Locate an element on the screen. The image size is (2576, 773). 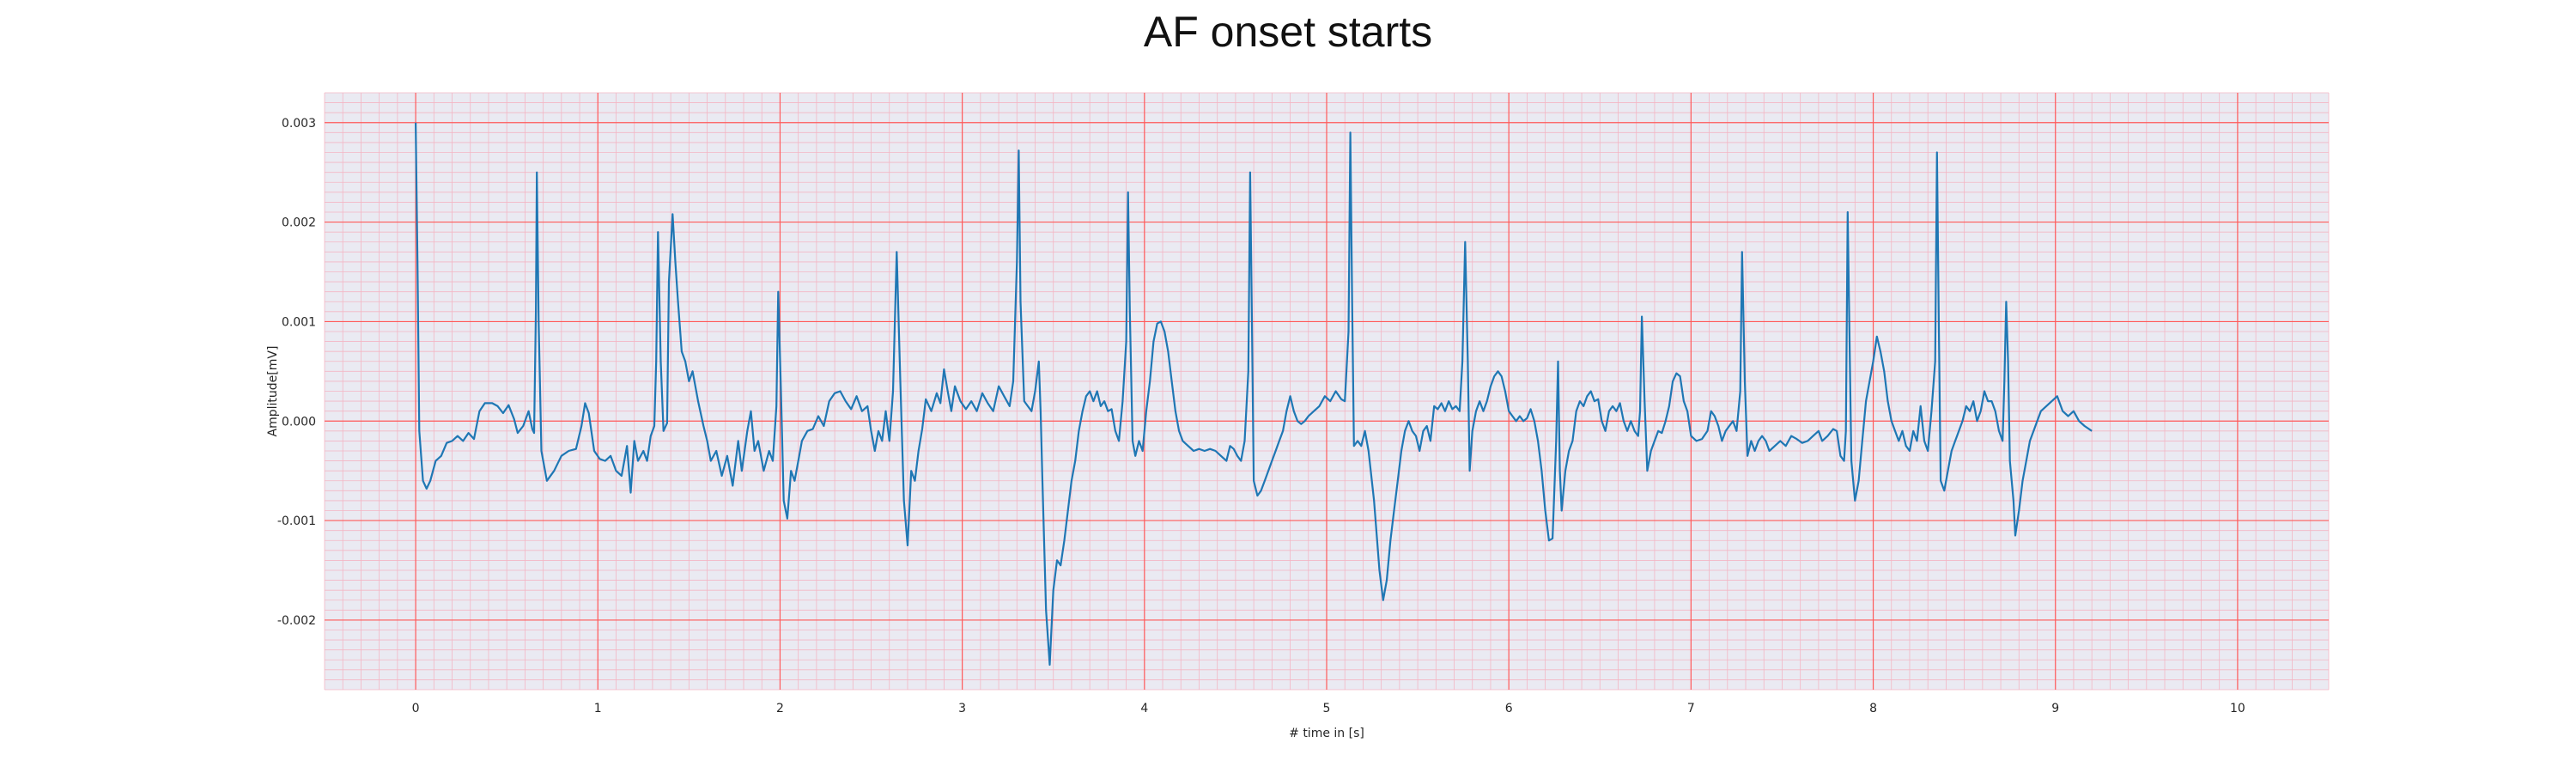
y-tick-label: -0.002 is located at coordinates (296, 621).